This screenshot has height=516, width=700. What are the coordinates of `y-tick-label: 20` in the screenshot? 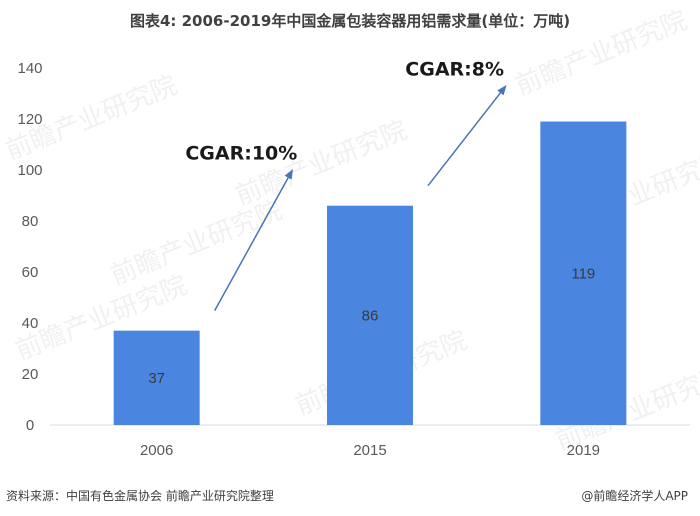 It's located at (30, 374).